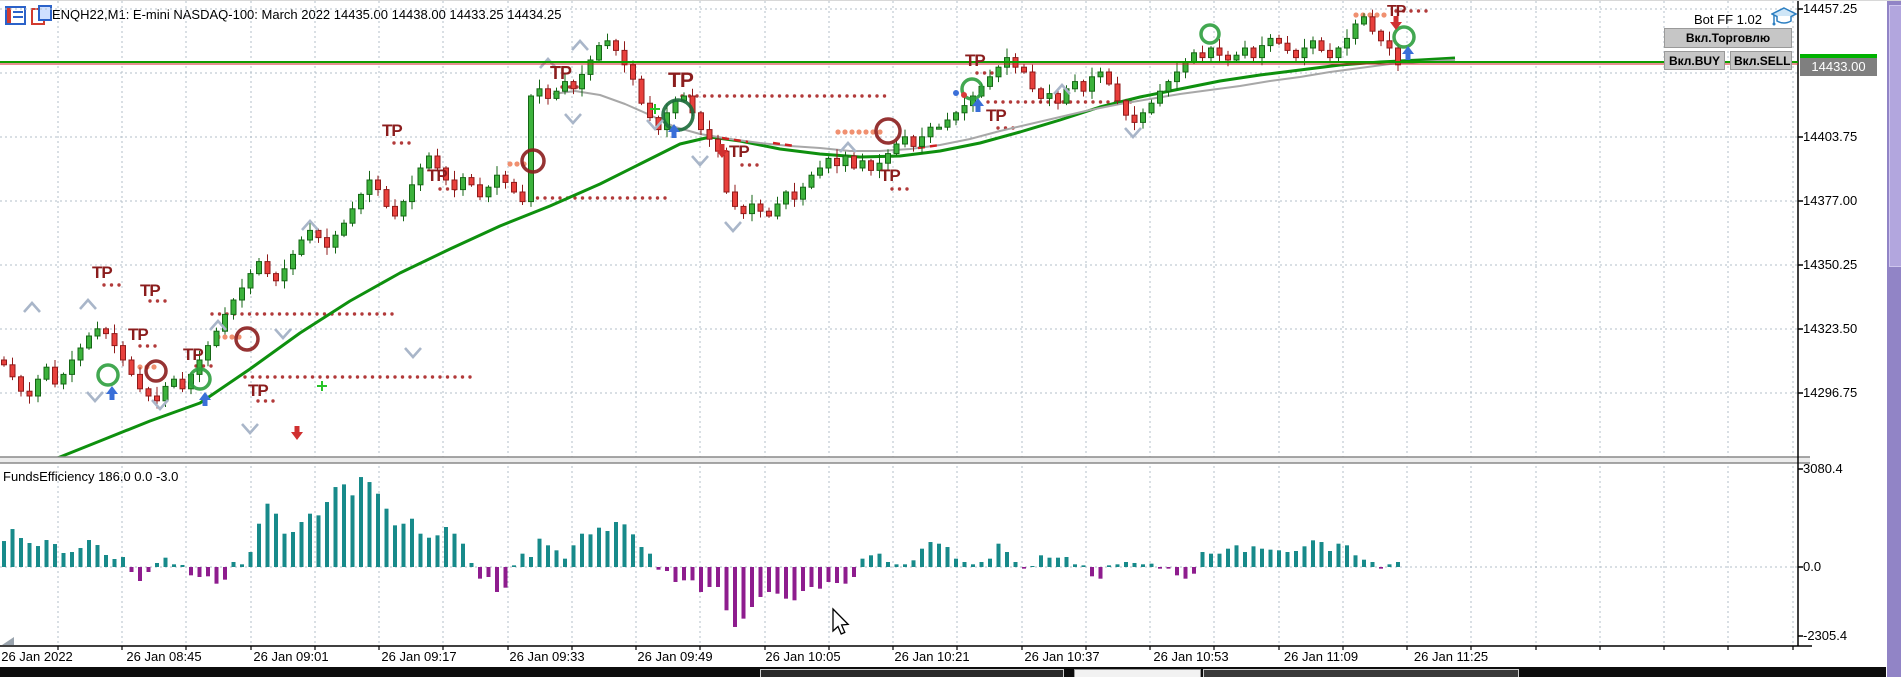  Describe the element at coordinates (1728, 19) in the screenshot. I see `bot-name-label: Bot FF 1.02` at that location.